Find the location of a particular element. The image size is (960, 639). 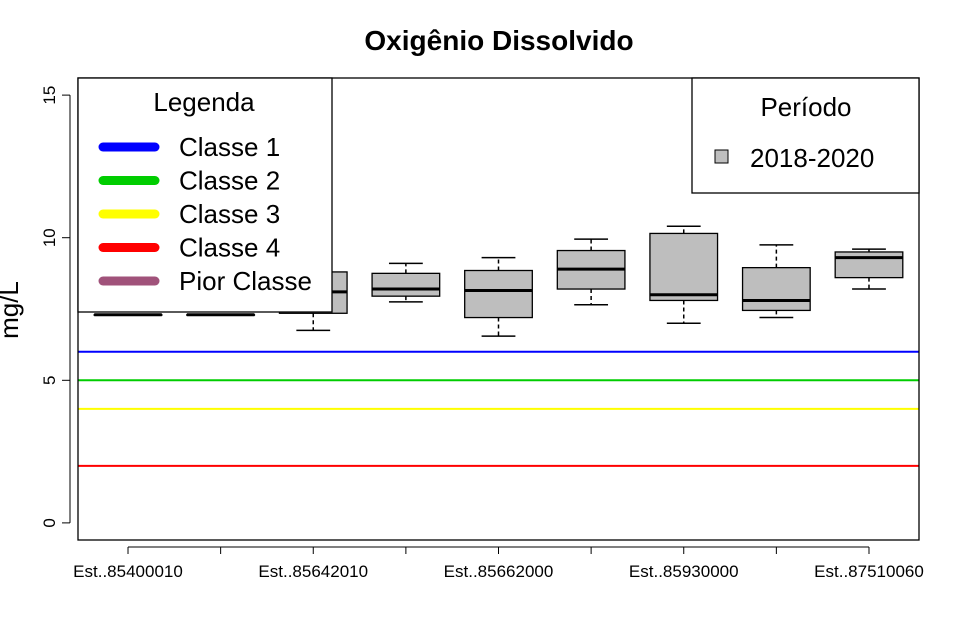

legend-period: Período 2018-2020 is located at coordinates (805, 135).